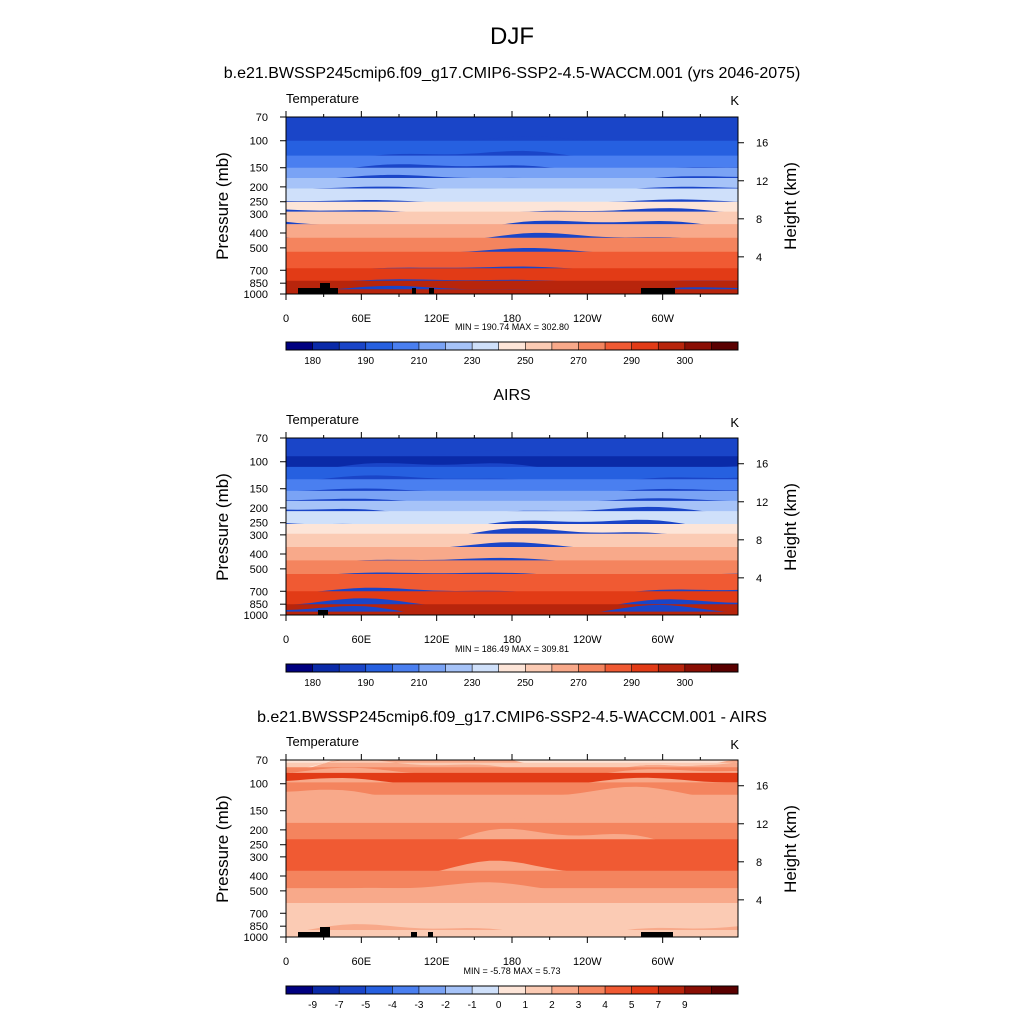 The width and height of the screenshot is (1024, 1024). Describe the element at coordinates (511, 395) in the screenshot. I see `panel-title: AIRS` at that location.